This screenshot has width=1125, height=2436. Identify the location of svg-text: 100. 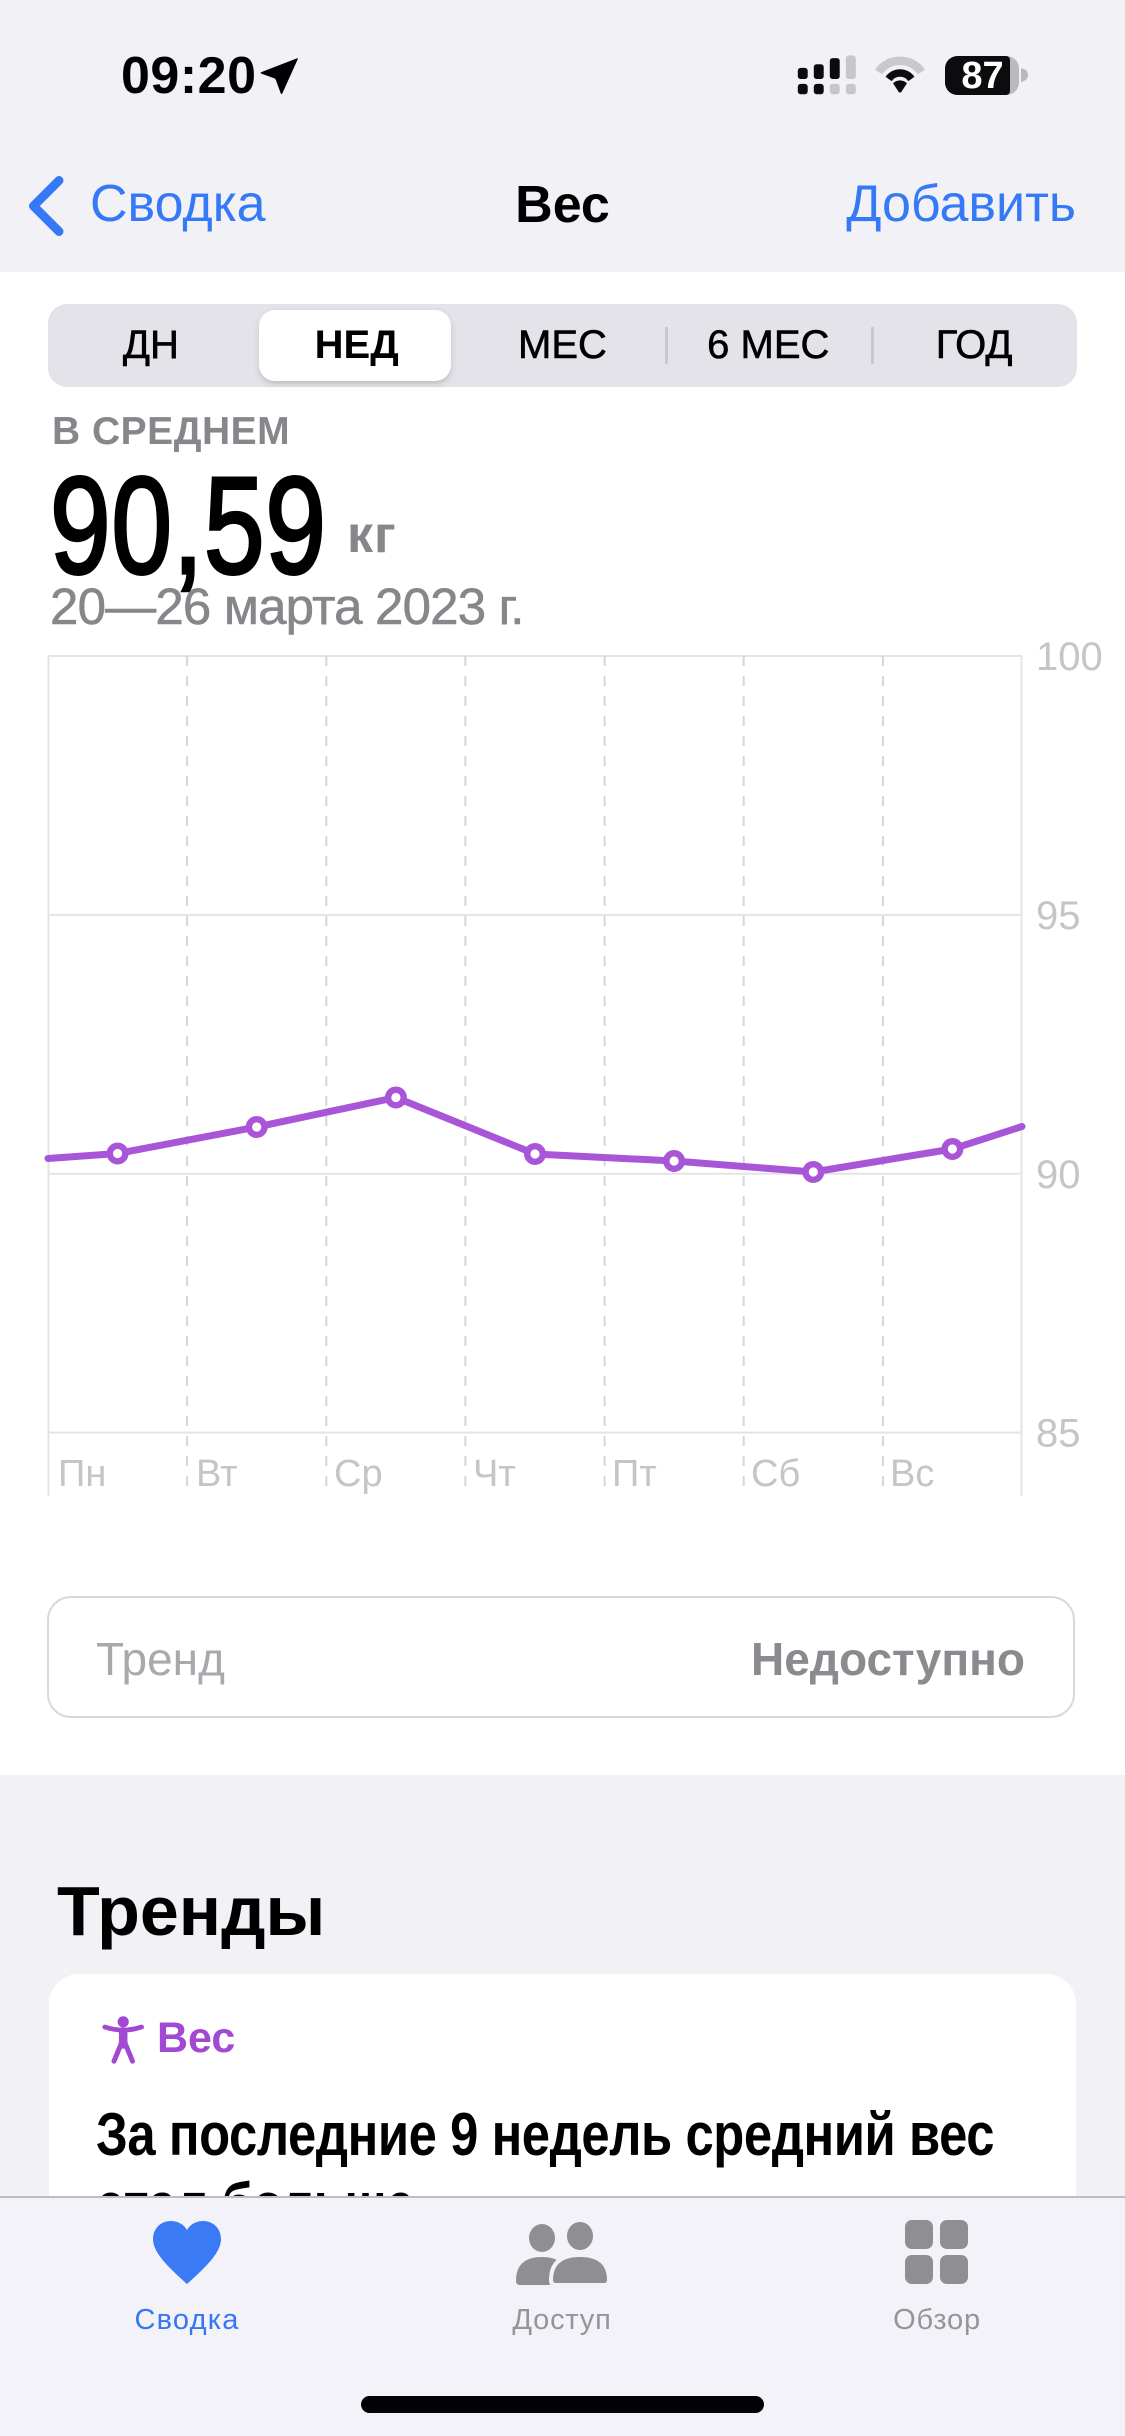
(1069, 657).